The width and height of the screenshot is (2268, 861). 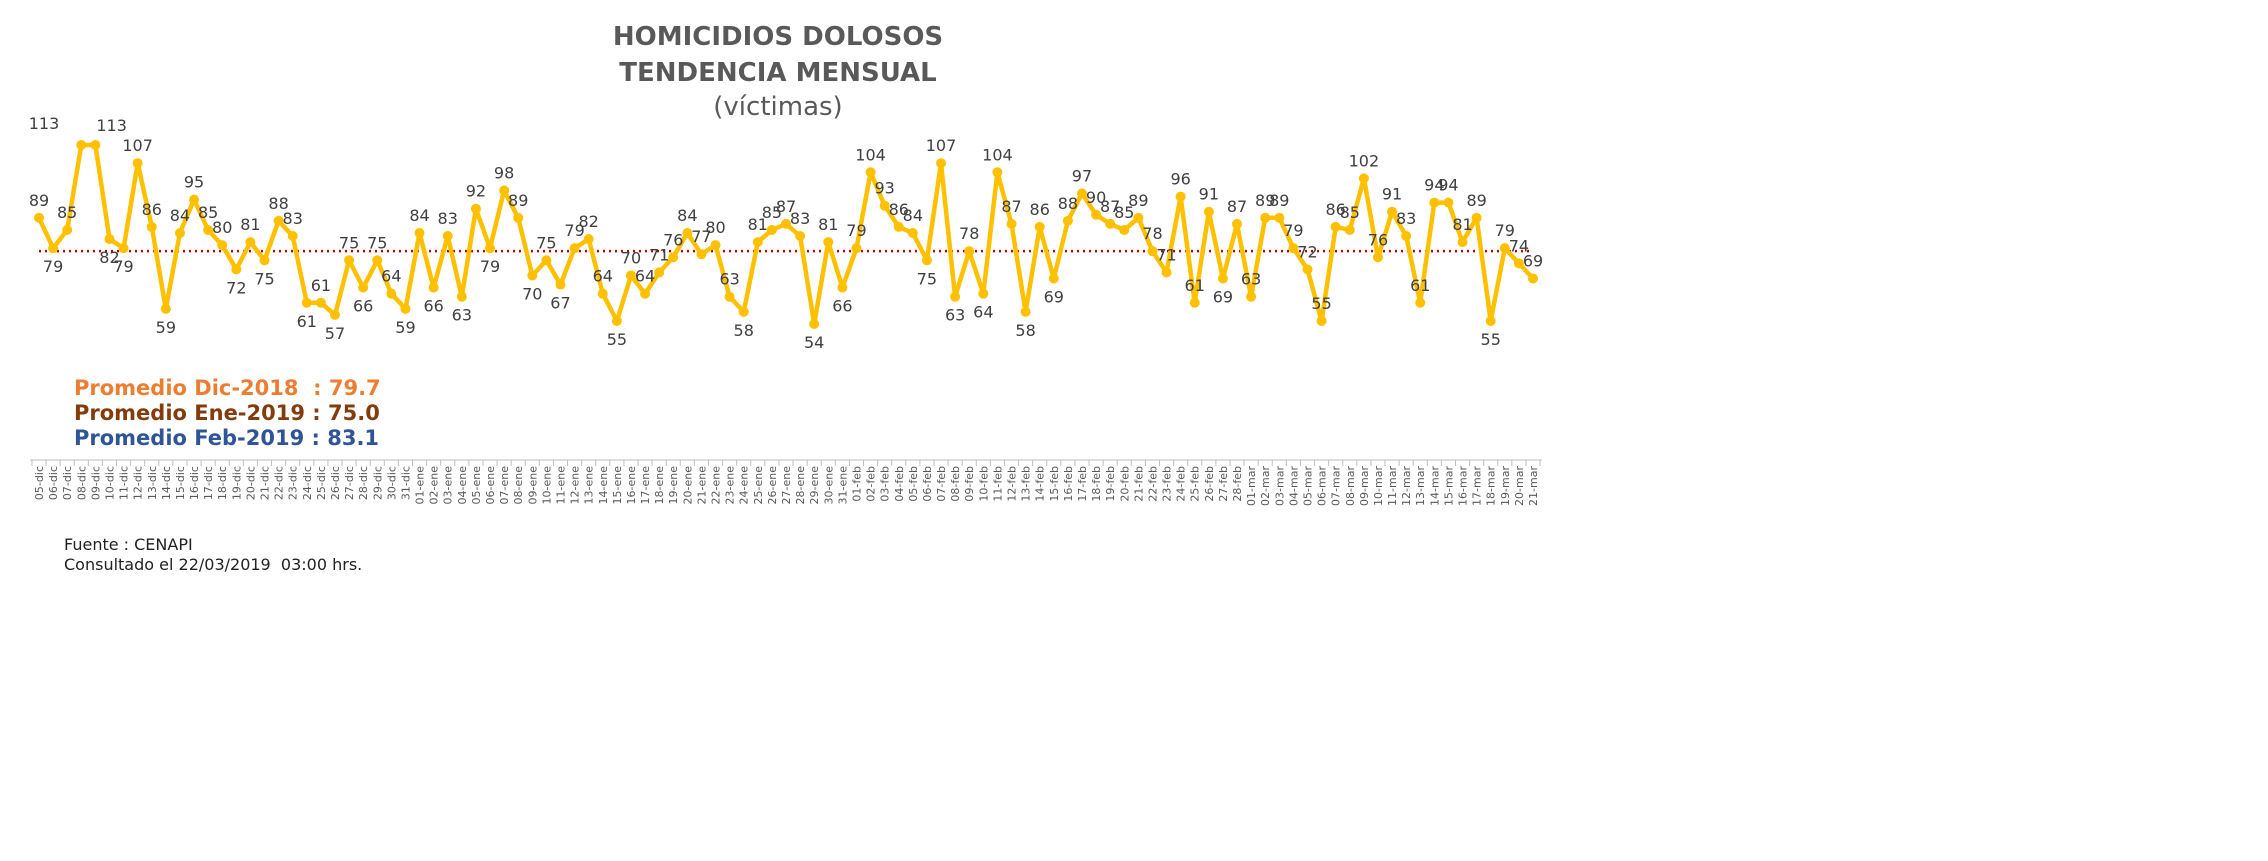 What do you see at coordinates (673, 239) in the screenshot?
I see `data-label: 76` at bounding box center [673, 239].